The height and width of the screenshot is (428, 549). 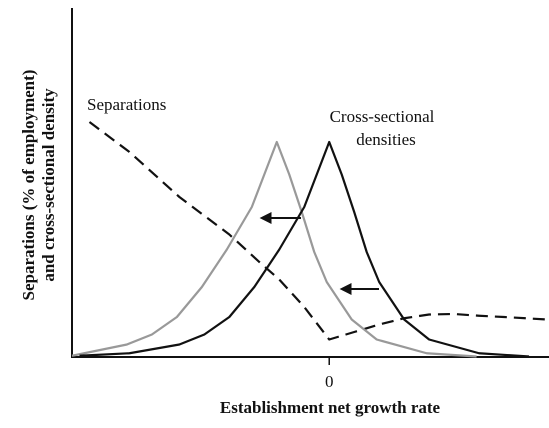 I want to click on annotation: densities, so click(x=386, y=139).